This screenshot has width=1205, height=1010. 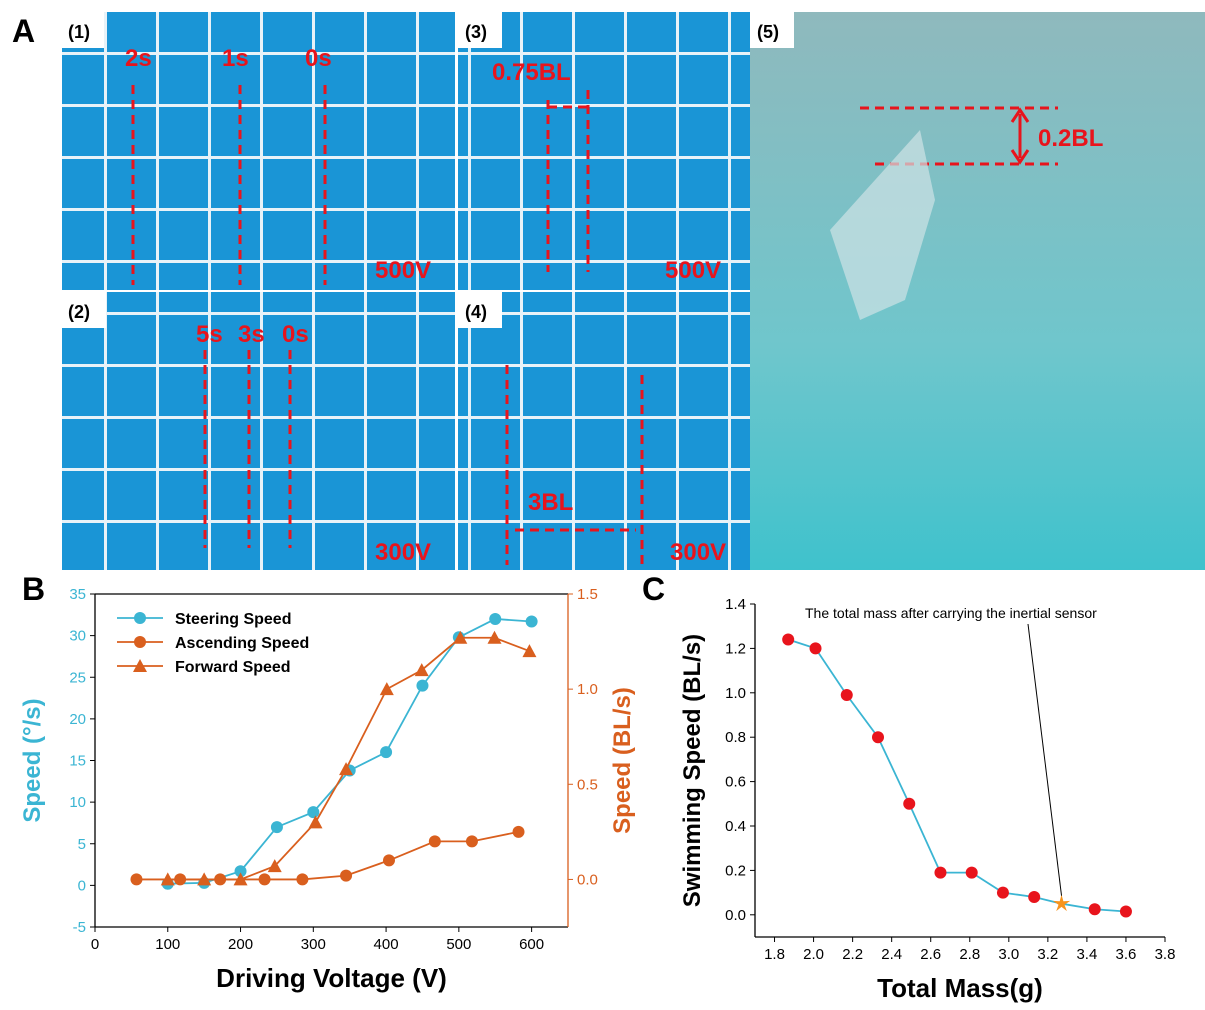 What do you see at coordinates (587, 784) in the screenshot?
I see `y2-tick-label: 0.5` at bounding box center [587, 784].